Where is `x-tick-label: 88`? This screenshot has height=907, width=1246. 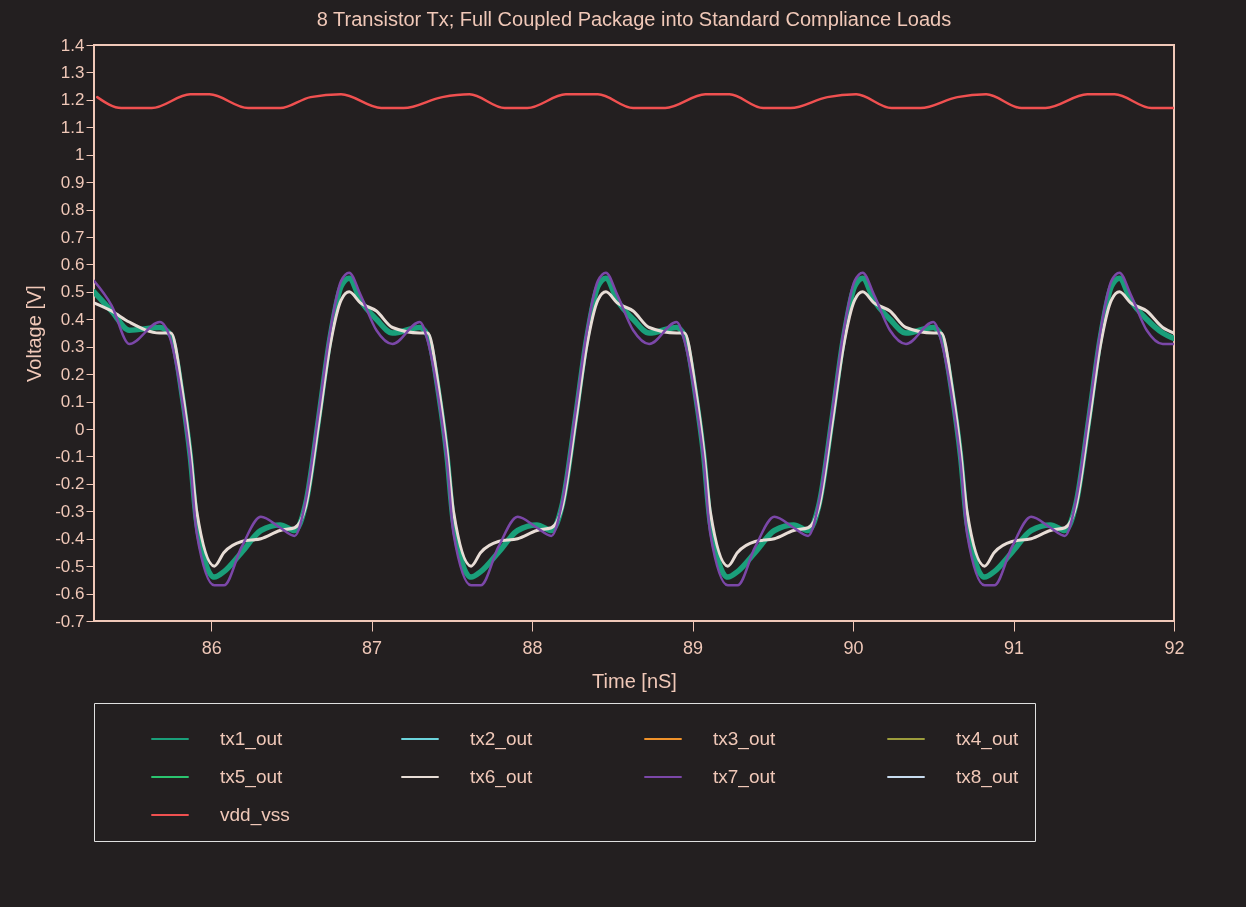 x-tick-label: 88 is located at coordinates (532, 647).